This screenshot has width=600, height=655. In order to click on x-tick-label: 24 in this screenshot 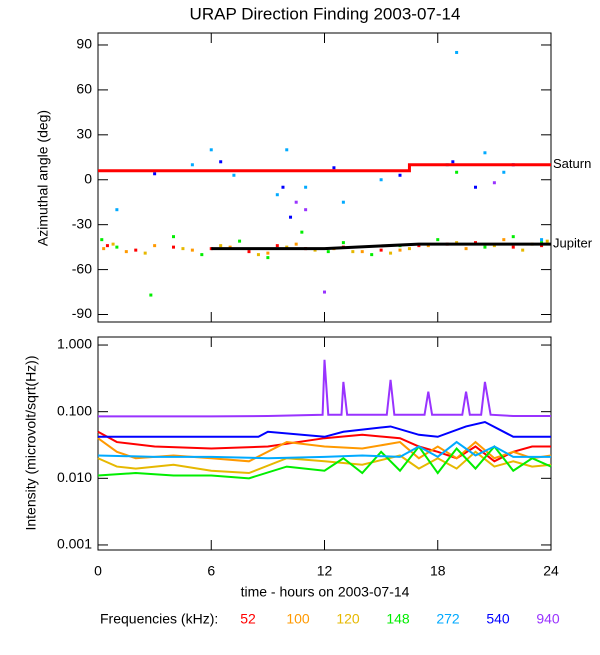, I will do `click(551, 571)`.